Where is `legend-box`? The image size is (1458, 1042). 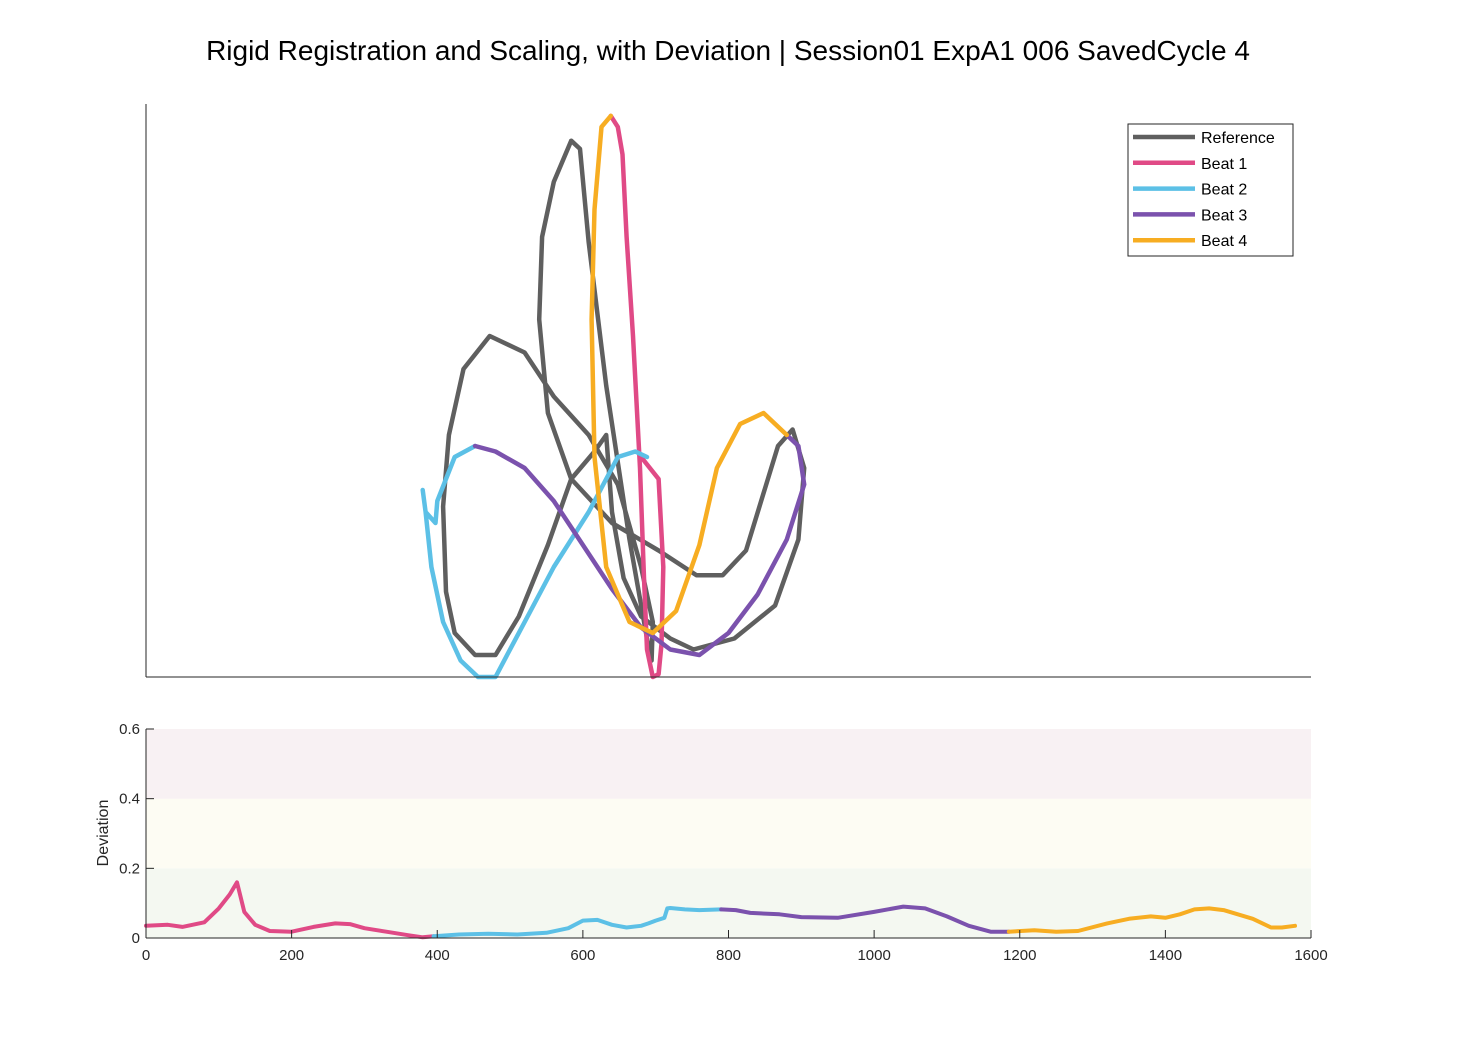
legend-box is located at coordinates (1210, 190).